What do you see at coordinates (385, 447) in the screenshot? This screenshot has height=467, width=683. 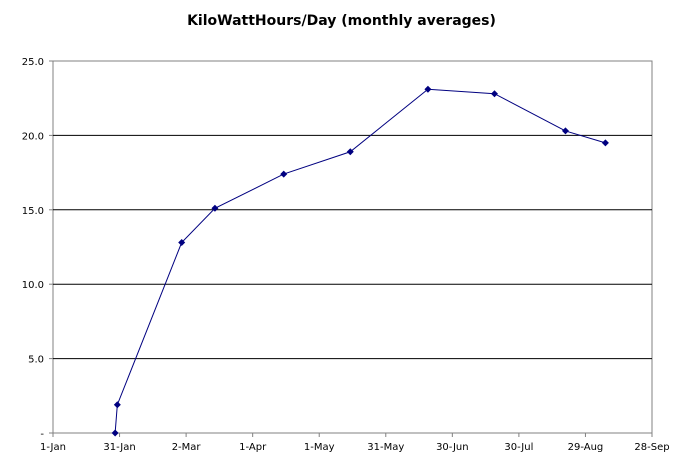 I see `x-tick-label: 31-May` at bounding box center [385, 447].